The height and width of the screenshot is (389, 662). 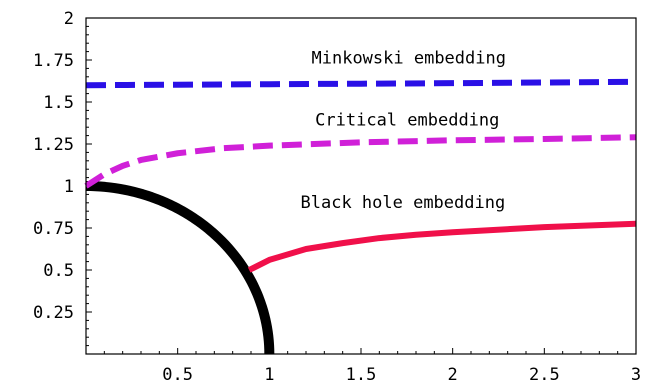 I want to click on x-tick-label: 2, so click(x=453, y=375).